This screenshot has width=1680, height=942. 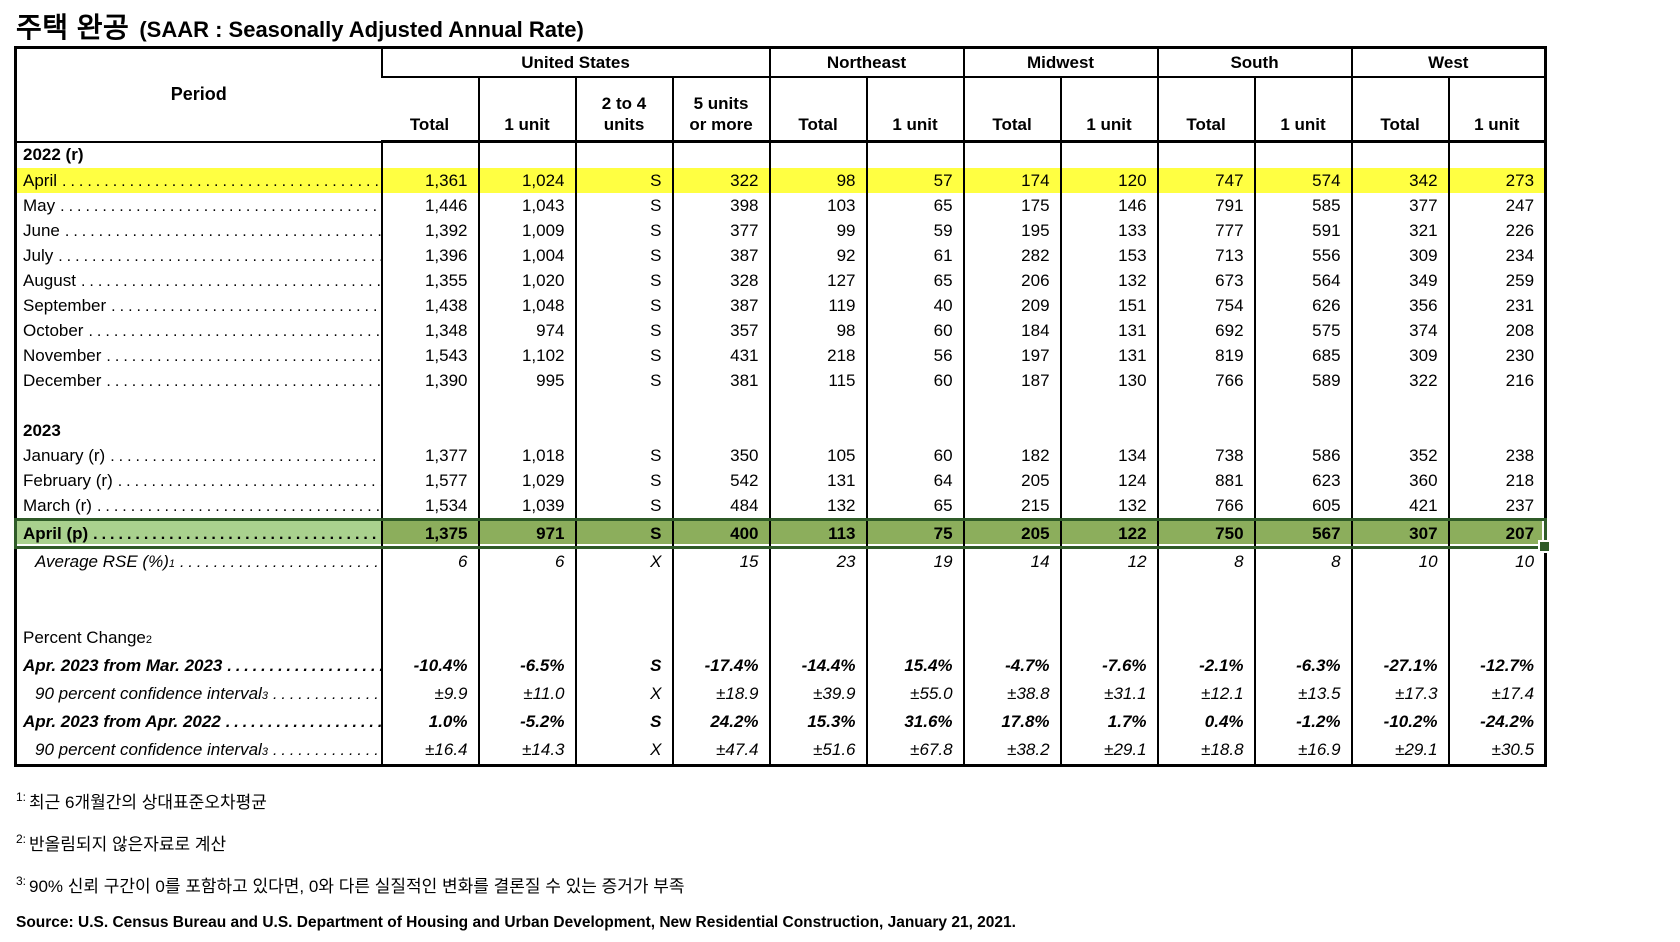 I want to click on table-cell: 626, so click(x=1302, y=305).